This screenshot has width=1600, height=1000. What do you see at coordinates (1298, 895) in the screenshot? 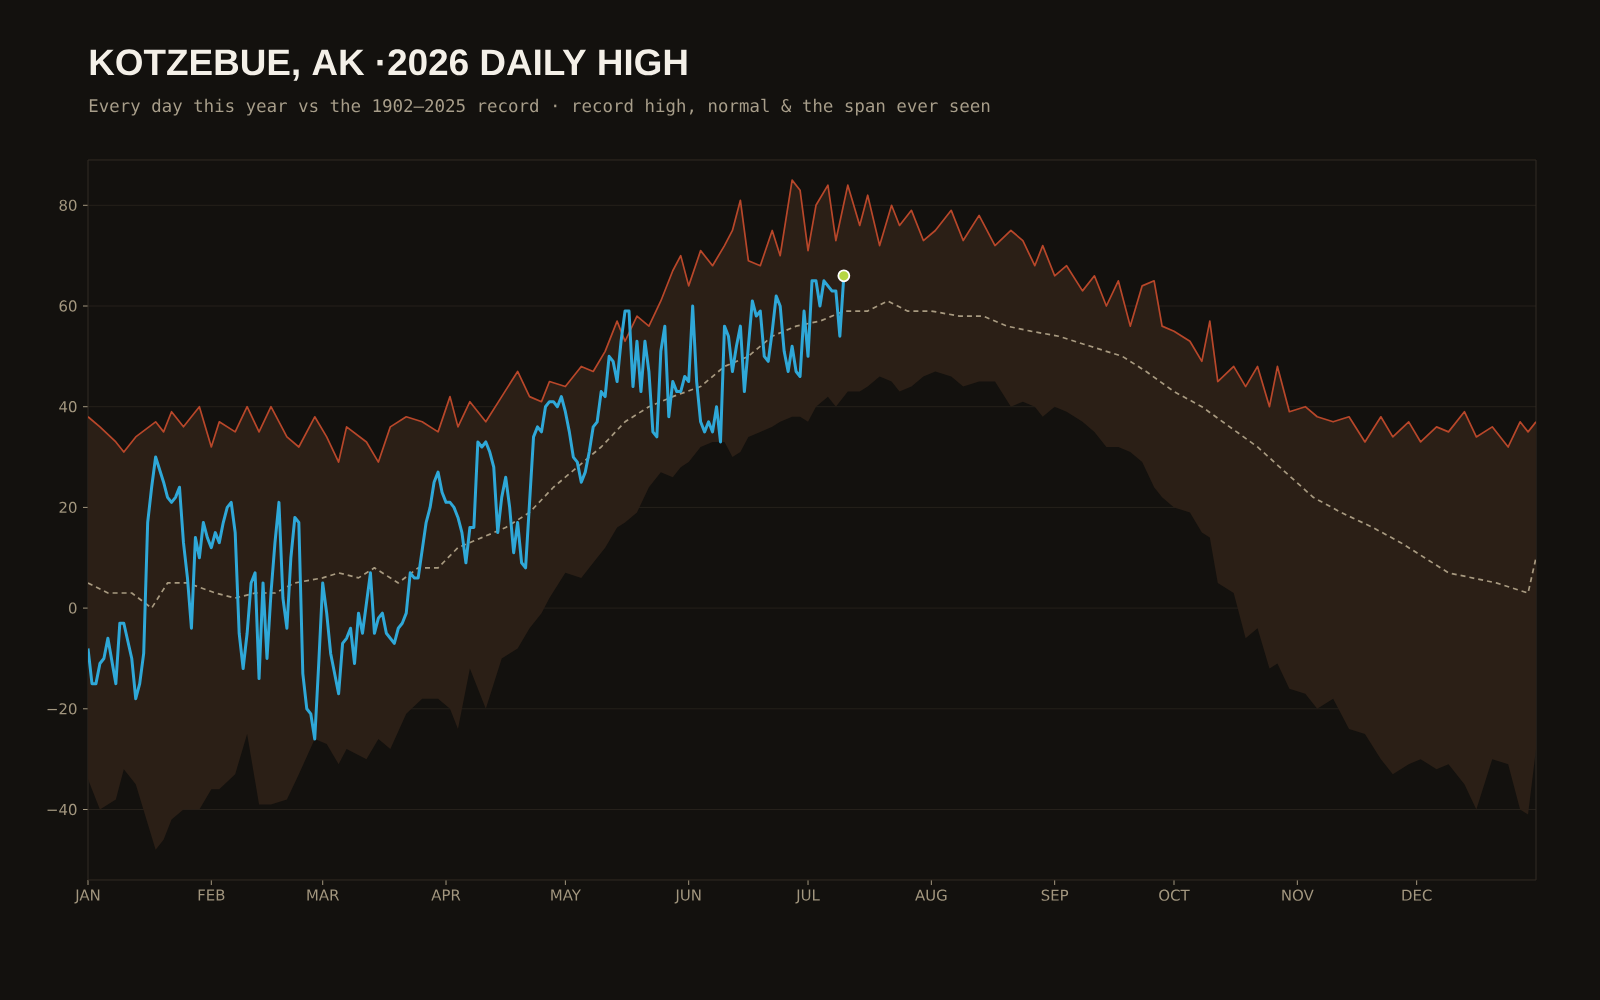
I see `x-tick-label: NOV` at bounding box center [1298, 895].